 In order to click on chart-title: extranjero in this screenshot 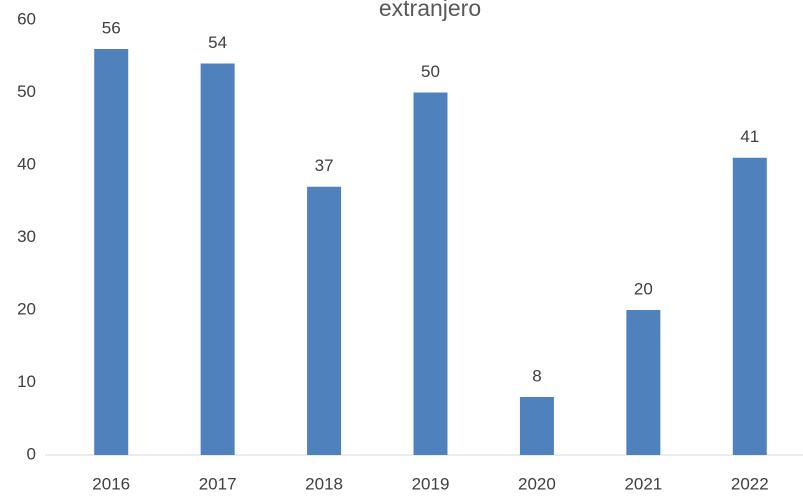, I will do `click(430, 10)`.